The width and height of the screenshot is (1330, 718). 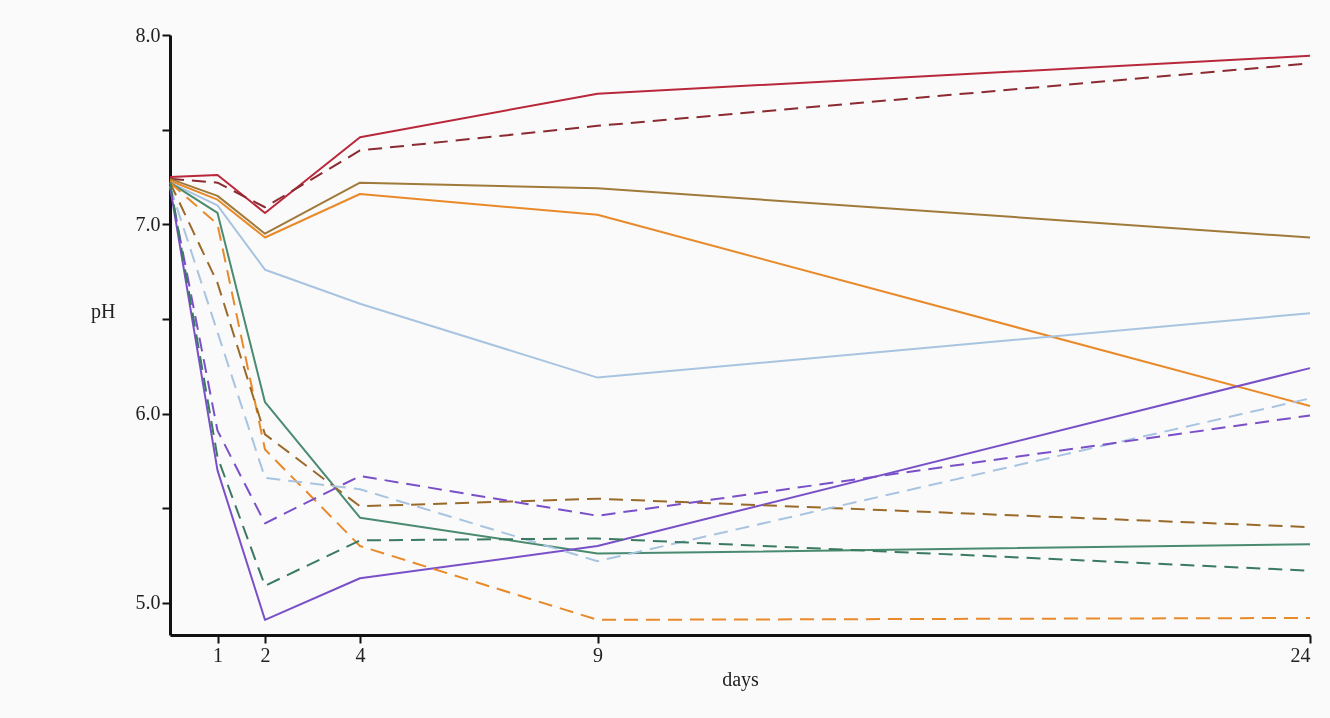 I want to click on y-axis-title: pH, so click(x=103, y=311).